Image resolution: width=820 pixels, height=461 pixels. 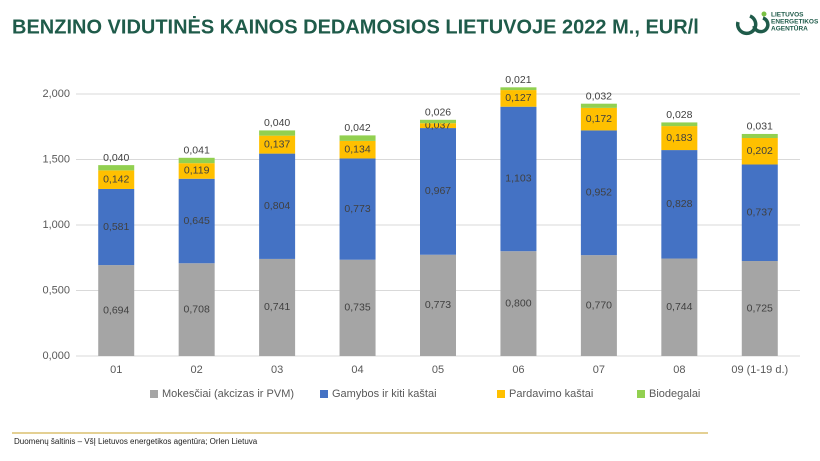 I want to click on data-label: 0,967, so click(x=438, y=191).